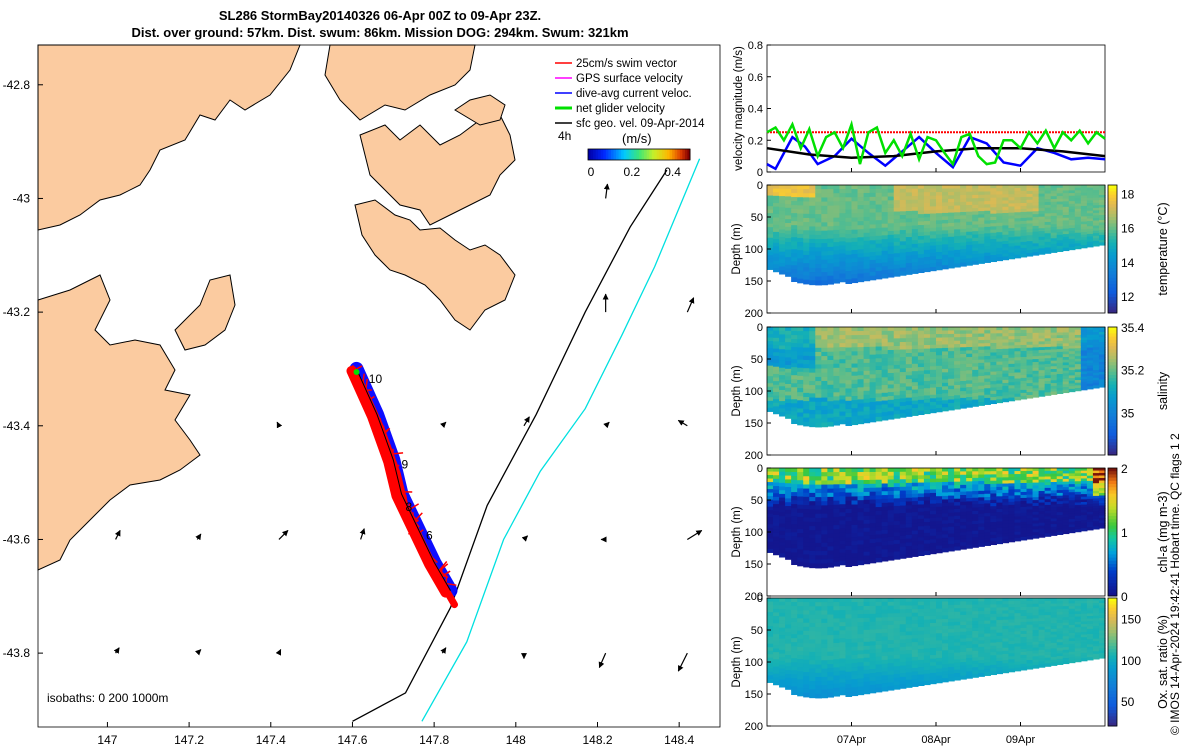 The image size is (1200, 750). Describe the element at coordinates (676, 154) in the screenshot. I see `speed-colorbar-cell` at that location.